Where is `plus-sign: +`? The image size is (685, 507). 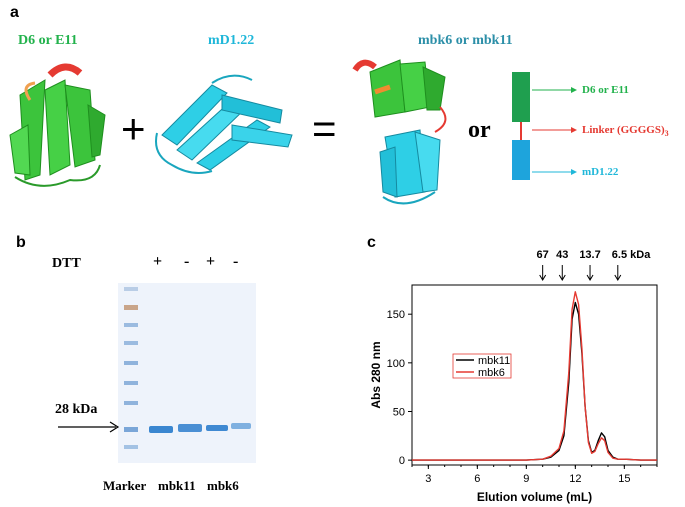
plus-sign: + is located at coordinates (133, 128).